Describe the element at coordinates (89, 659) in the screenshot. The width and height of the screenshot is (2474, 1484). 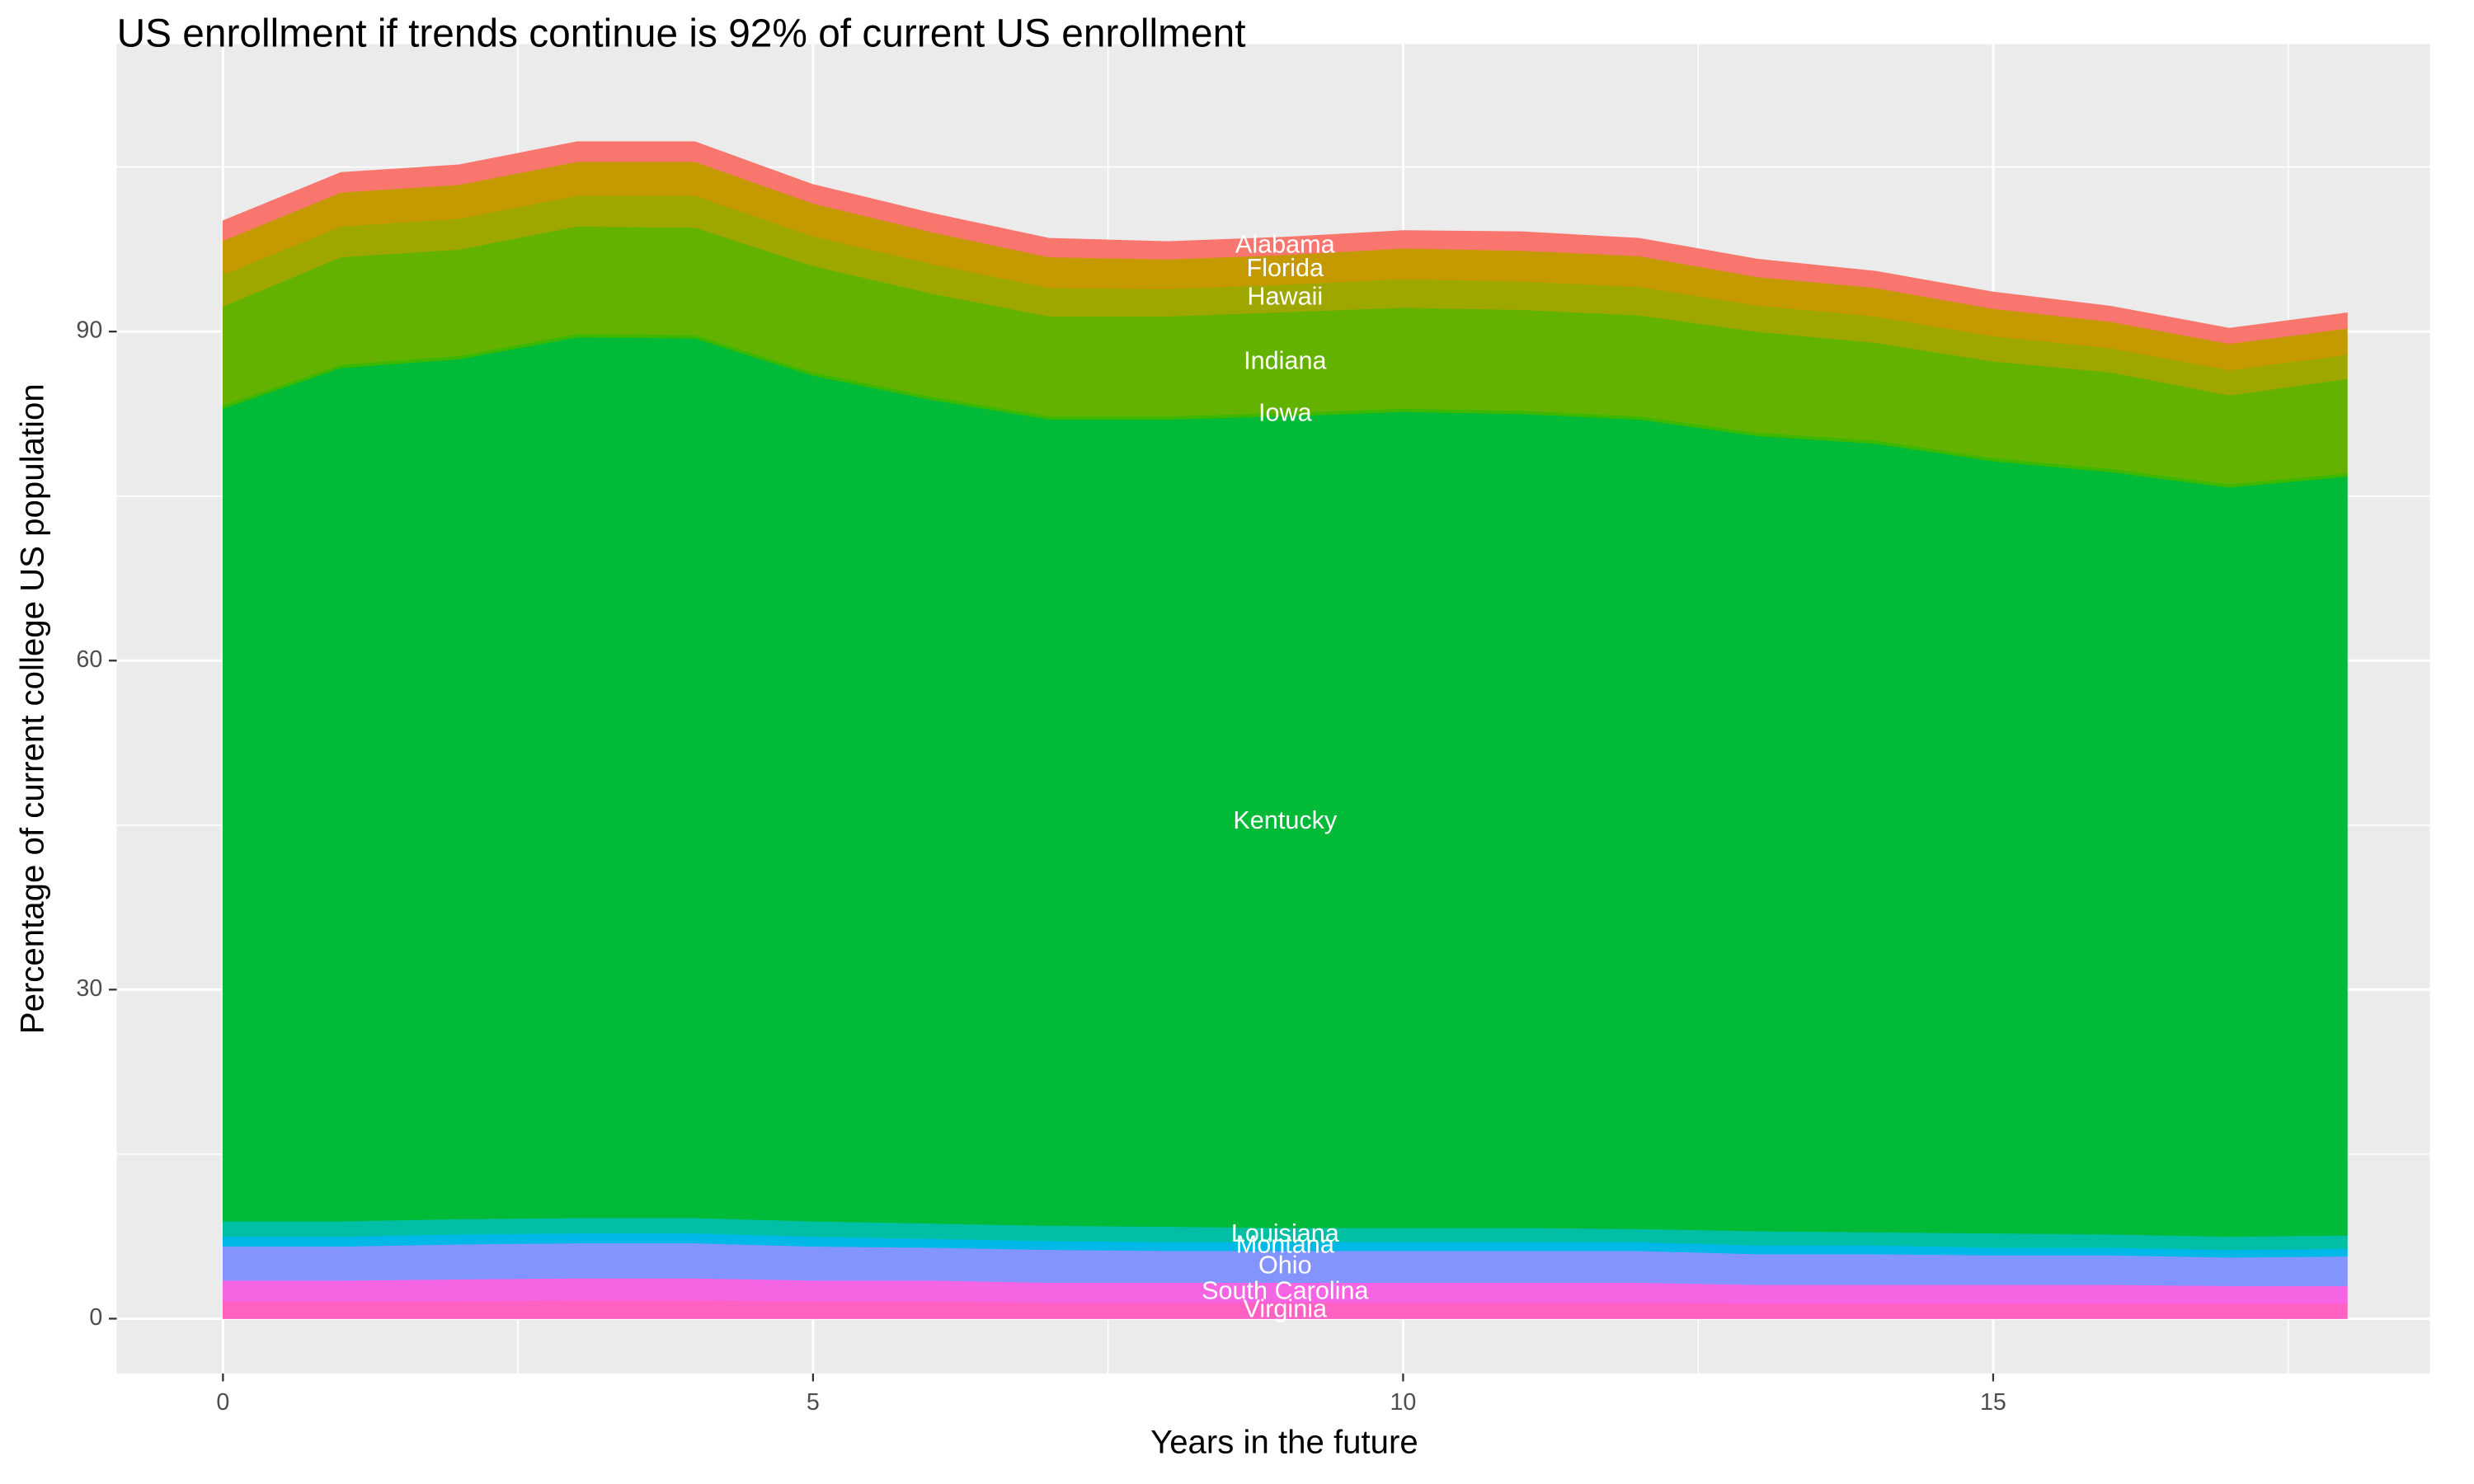
I see `y-tick-label: 60` at that location.